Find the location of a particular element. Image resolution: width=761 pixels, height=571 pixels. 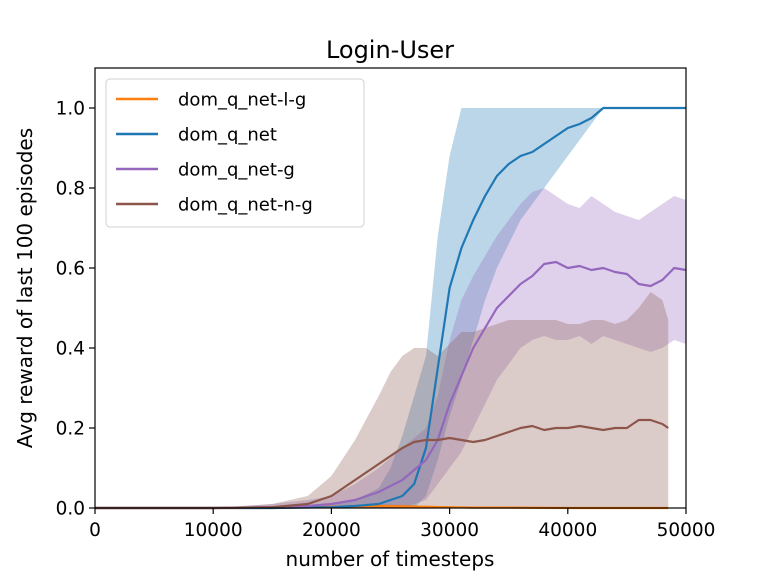

legend-label: dom_q_net-l-g is located at coordinates (242, 100).